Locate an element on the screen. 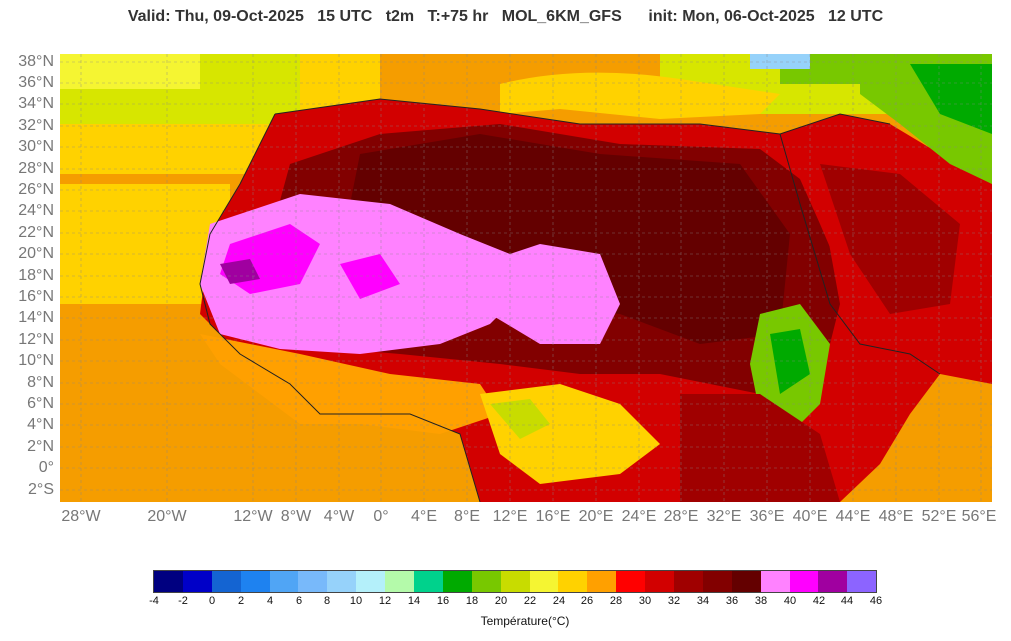  colorbar-tick: 22 is located at coordinates (530, 601).